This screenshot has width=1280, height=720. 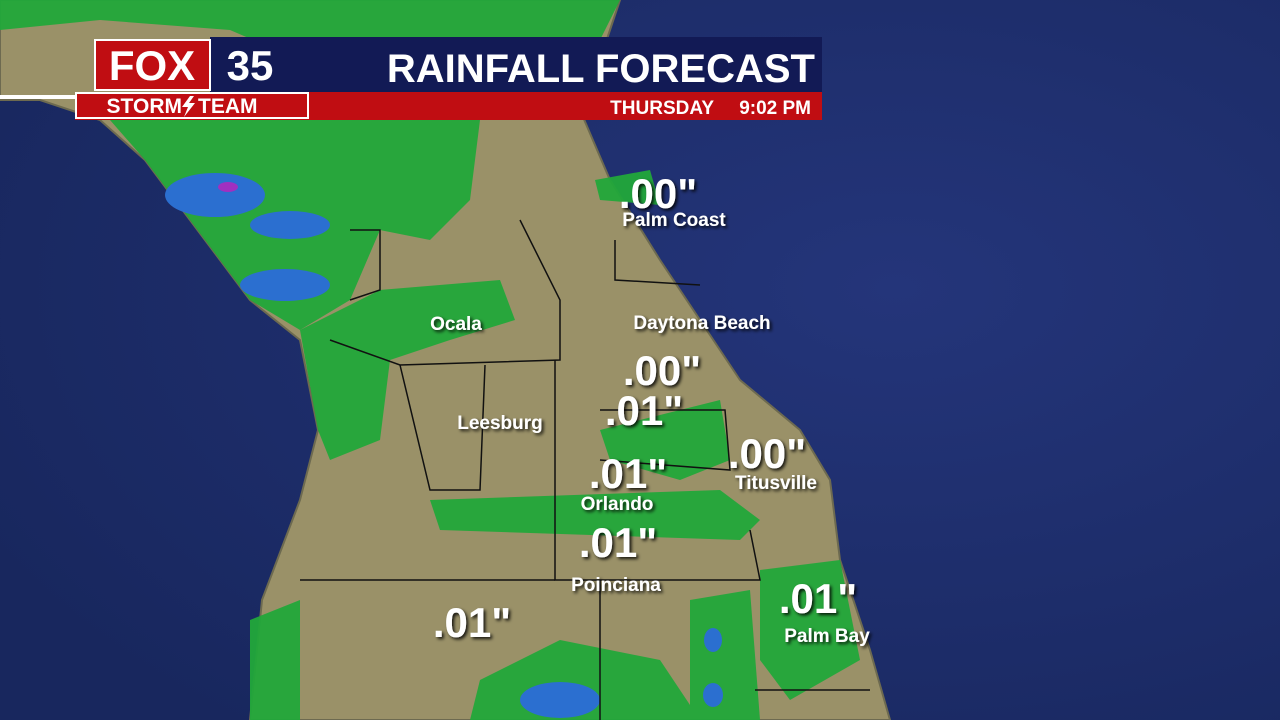 I want to click on title-bar, so click(x=516, y=64).